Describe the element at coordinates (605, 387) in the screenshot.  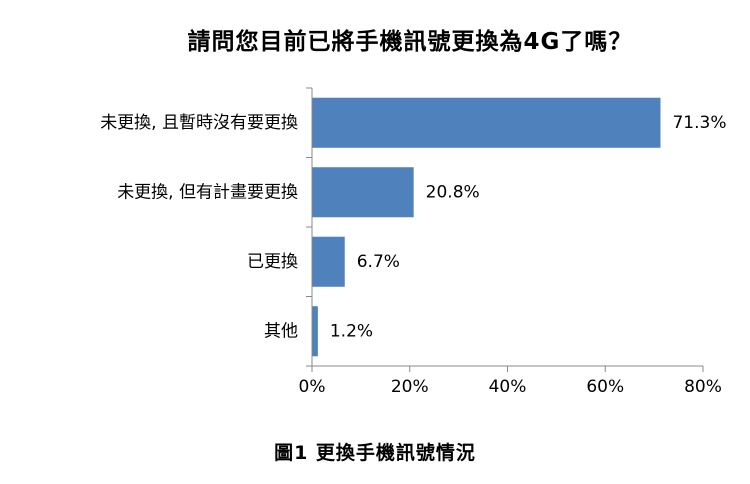
I see `x-tick-label-3: 60%` at that location.